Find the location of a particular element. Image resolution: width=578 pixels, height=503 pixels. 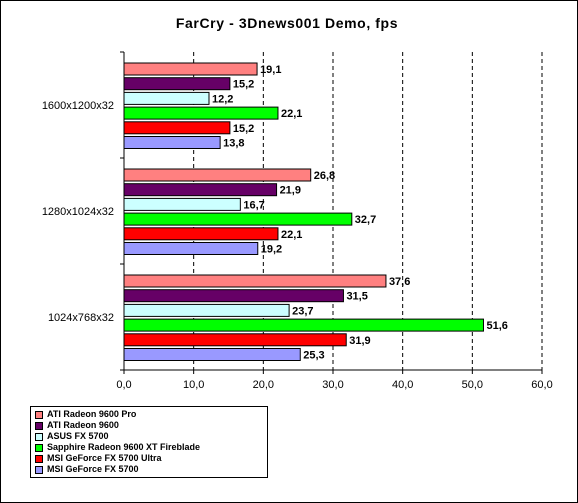

chart-title: FarCry - 3Dnews001 Demo, fps is located at coordinates (287, 23).